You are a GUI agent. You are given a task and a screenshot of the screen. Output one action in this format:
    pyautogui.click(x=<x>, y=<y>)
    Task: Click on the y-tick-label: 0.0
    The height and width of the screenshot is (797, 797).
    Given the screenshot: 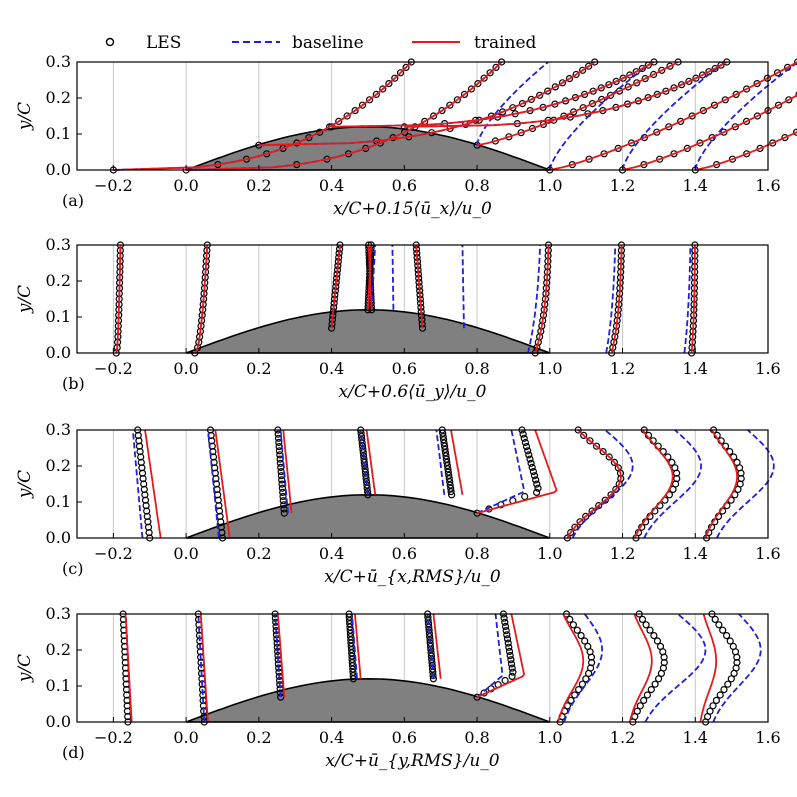 What is the action you would take?
    pyautogui.click(x=58, y=721)
    